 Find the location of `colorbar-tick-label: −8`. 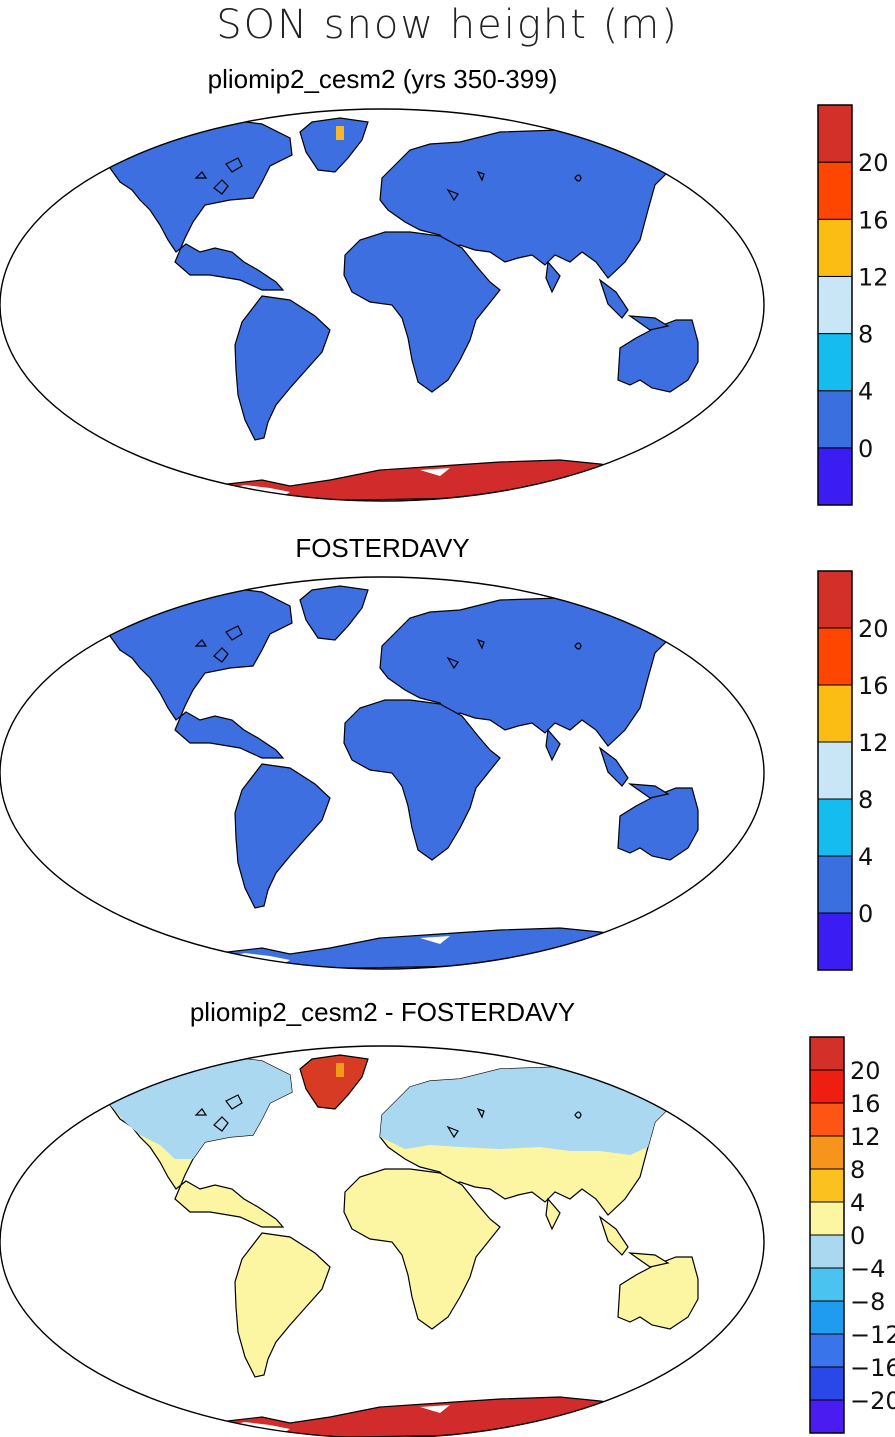

colorbar-tick-label: −8 is located at coordinates (867, 1302).